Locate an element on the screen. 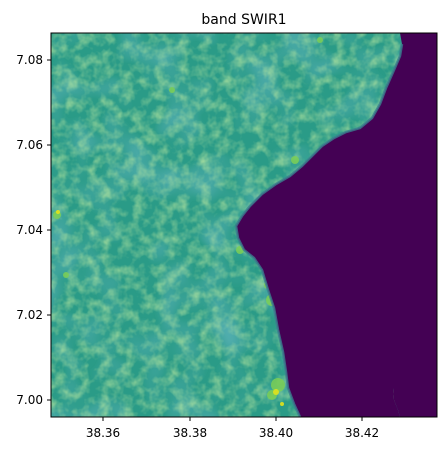 This screenshot has width=446, height=451. y-axis: 7.08 7.06 7.04 7.02 7.00 is located at coordinates (33, 230).